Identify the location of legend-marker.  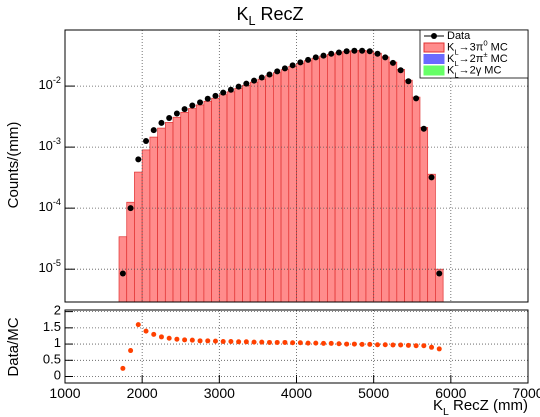
(434, 36).